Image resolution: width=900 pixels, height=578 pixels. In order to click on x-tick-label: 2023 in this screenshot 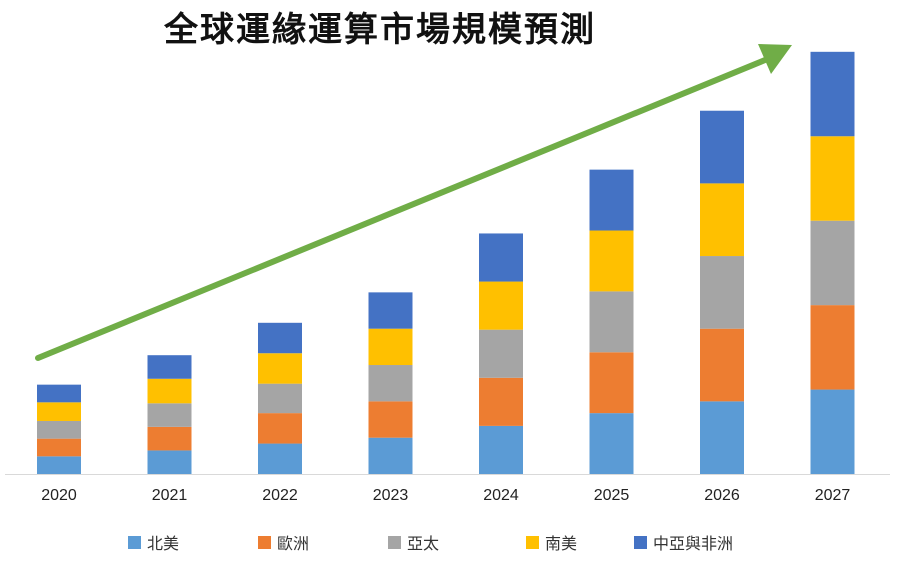, I will do `click(391, 495)`.